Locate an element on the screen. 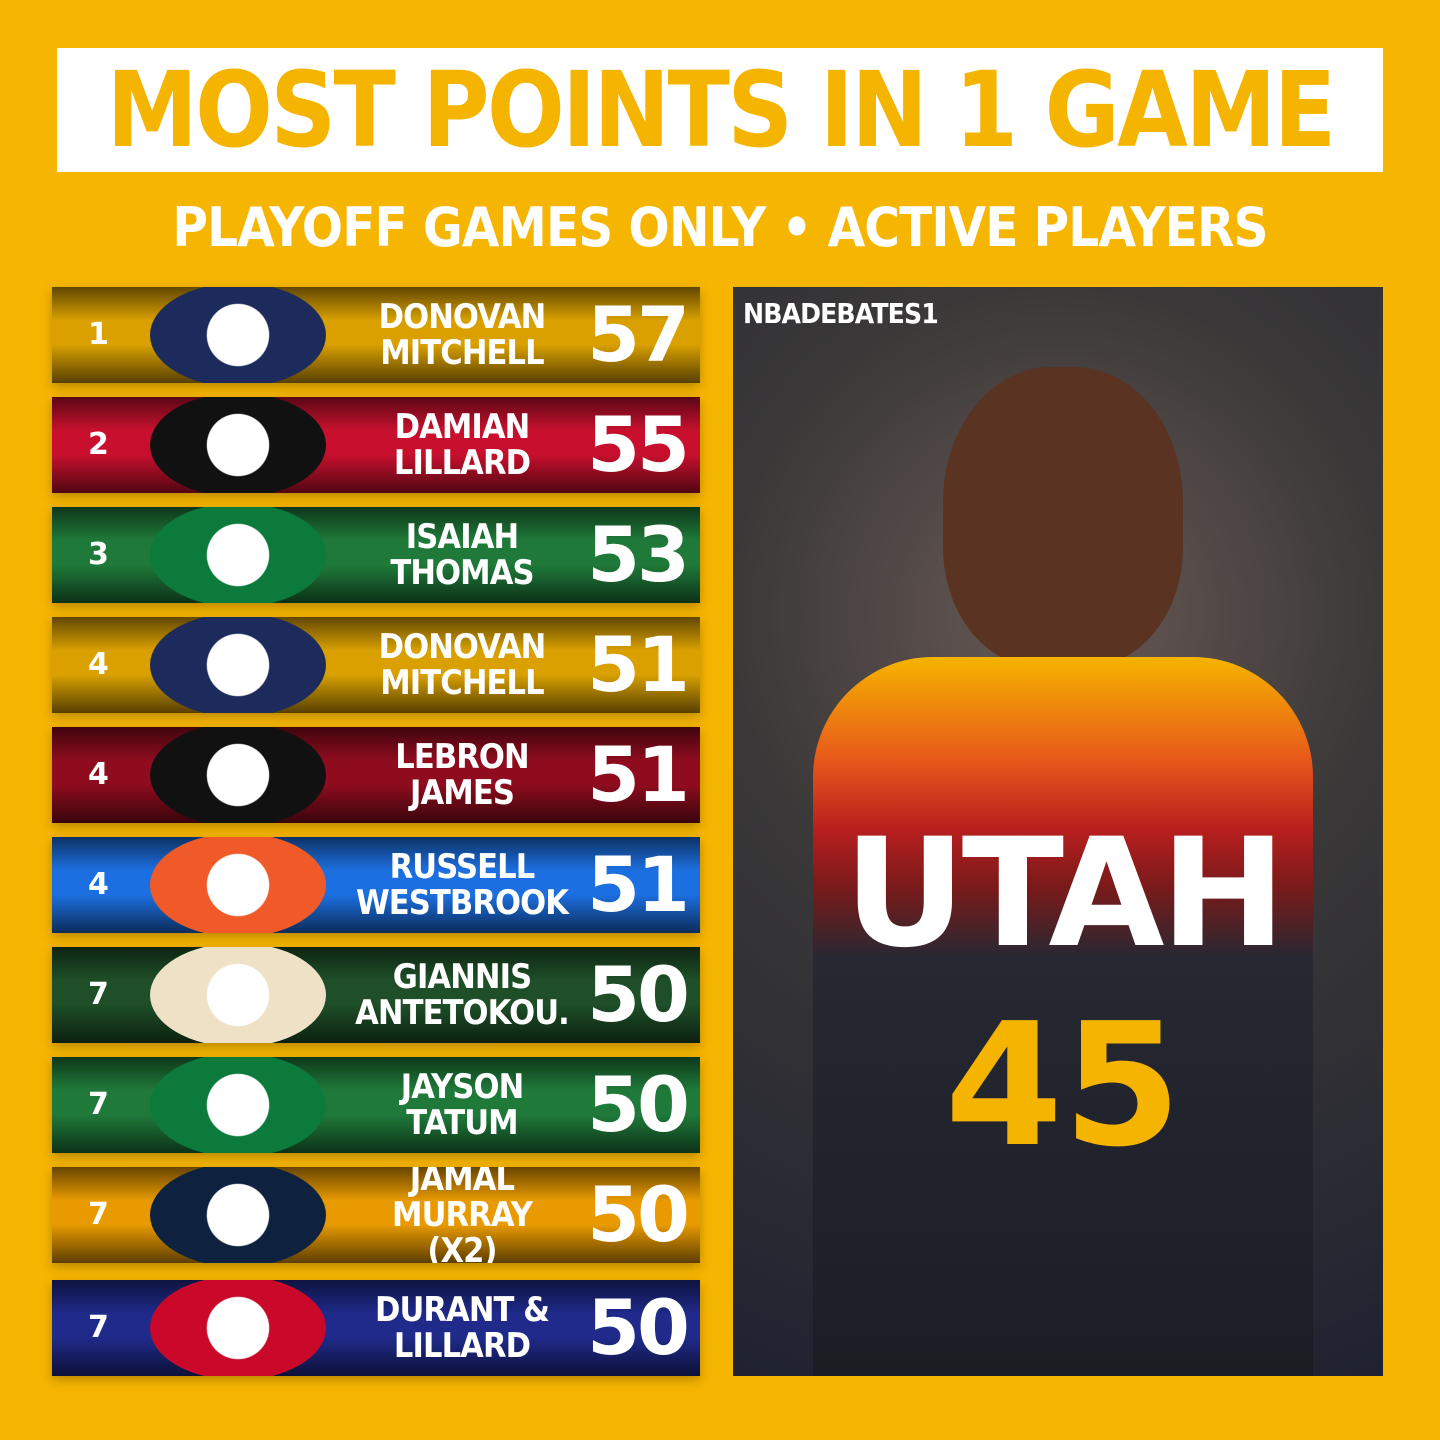  player-name-line2: MURRAY (X2) is located at coordinates (462, 1229).